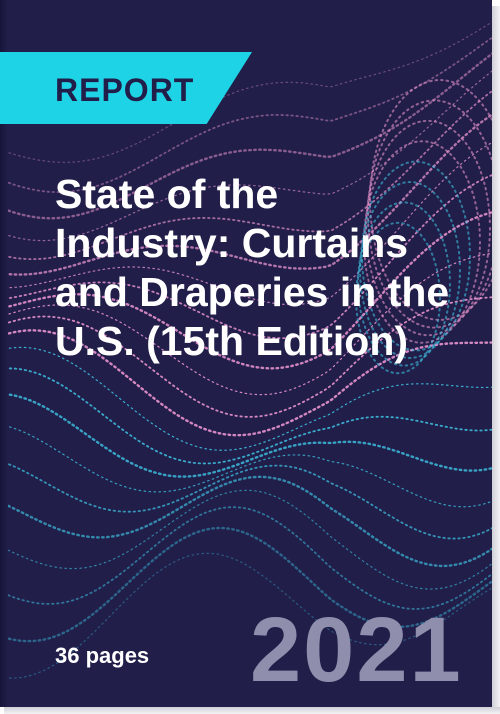 The height and width of the screenshot is (714, 500). I want to click on report-badge, so click(126, 88).